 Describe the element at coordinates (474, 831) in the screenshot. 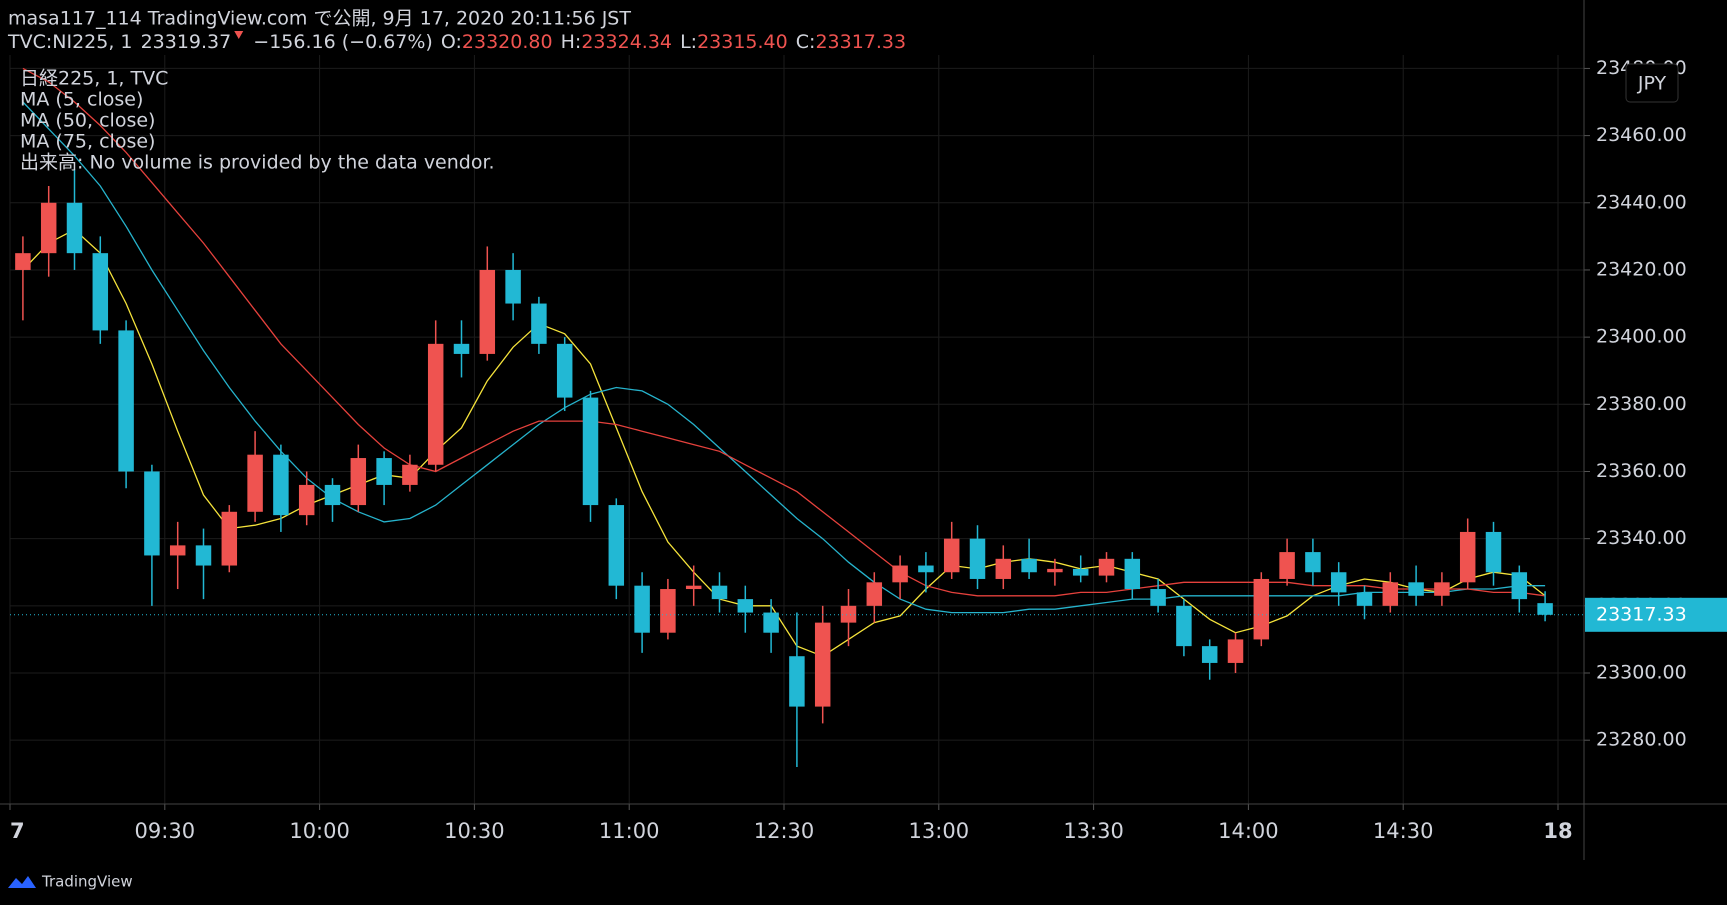

I see `x-tick-label: 10:30` at that location.